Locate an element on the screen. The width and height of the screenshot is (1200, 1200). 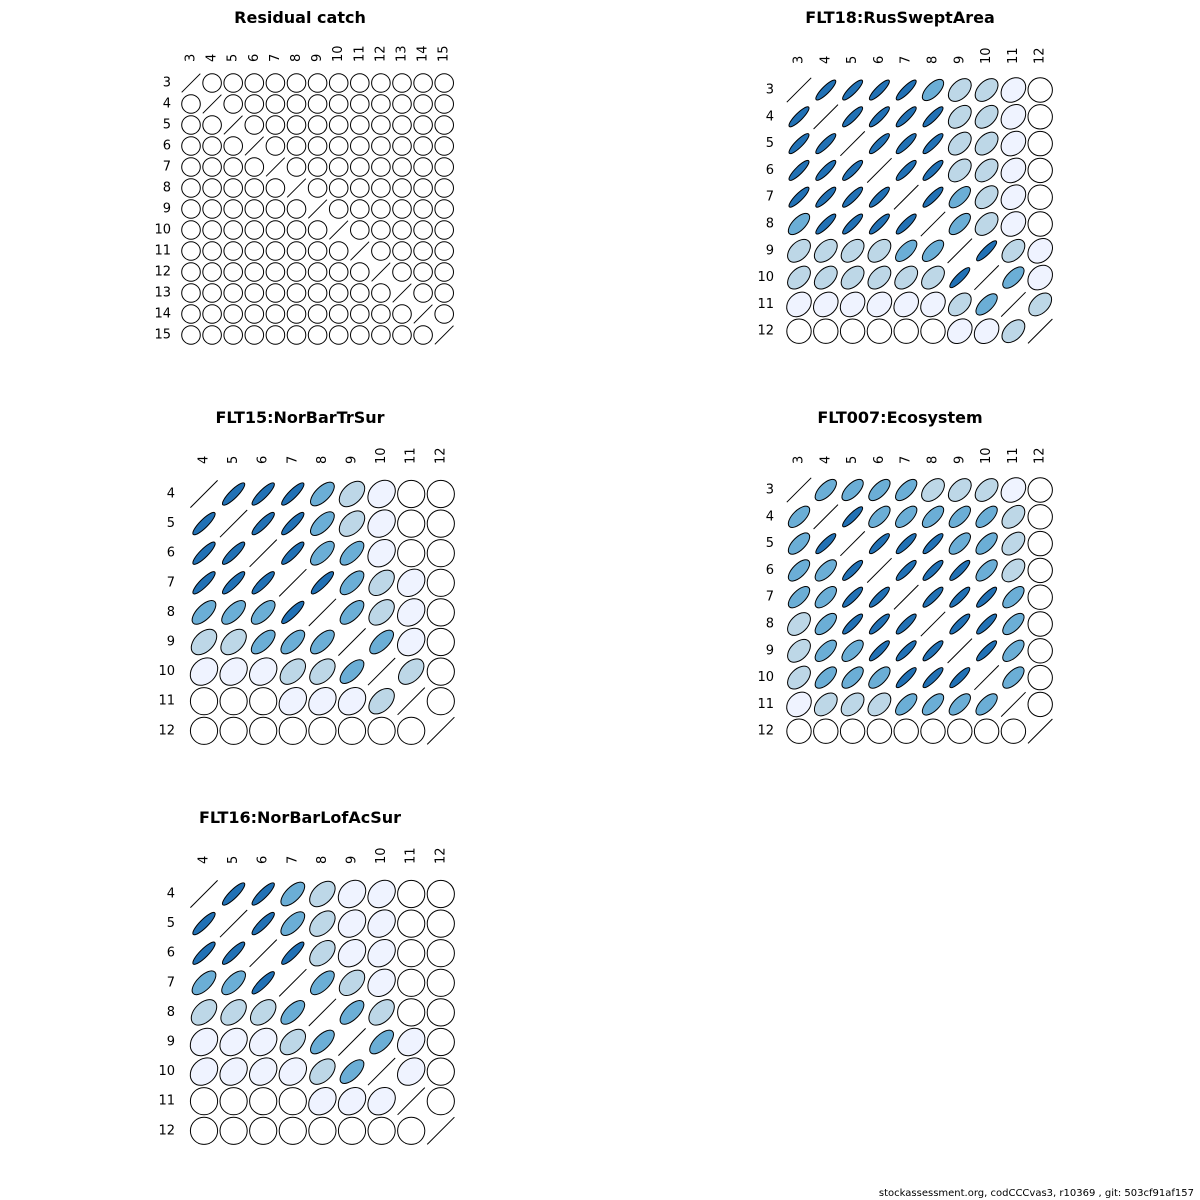
column-tick-label: 5 is located at coordinates (852, 460).